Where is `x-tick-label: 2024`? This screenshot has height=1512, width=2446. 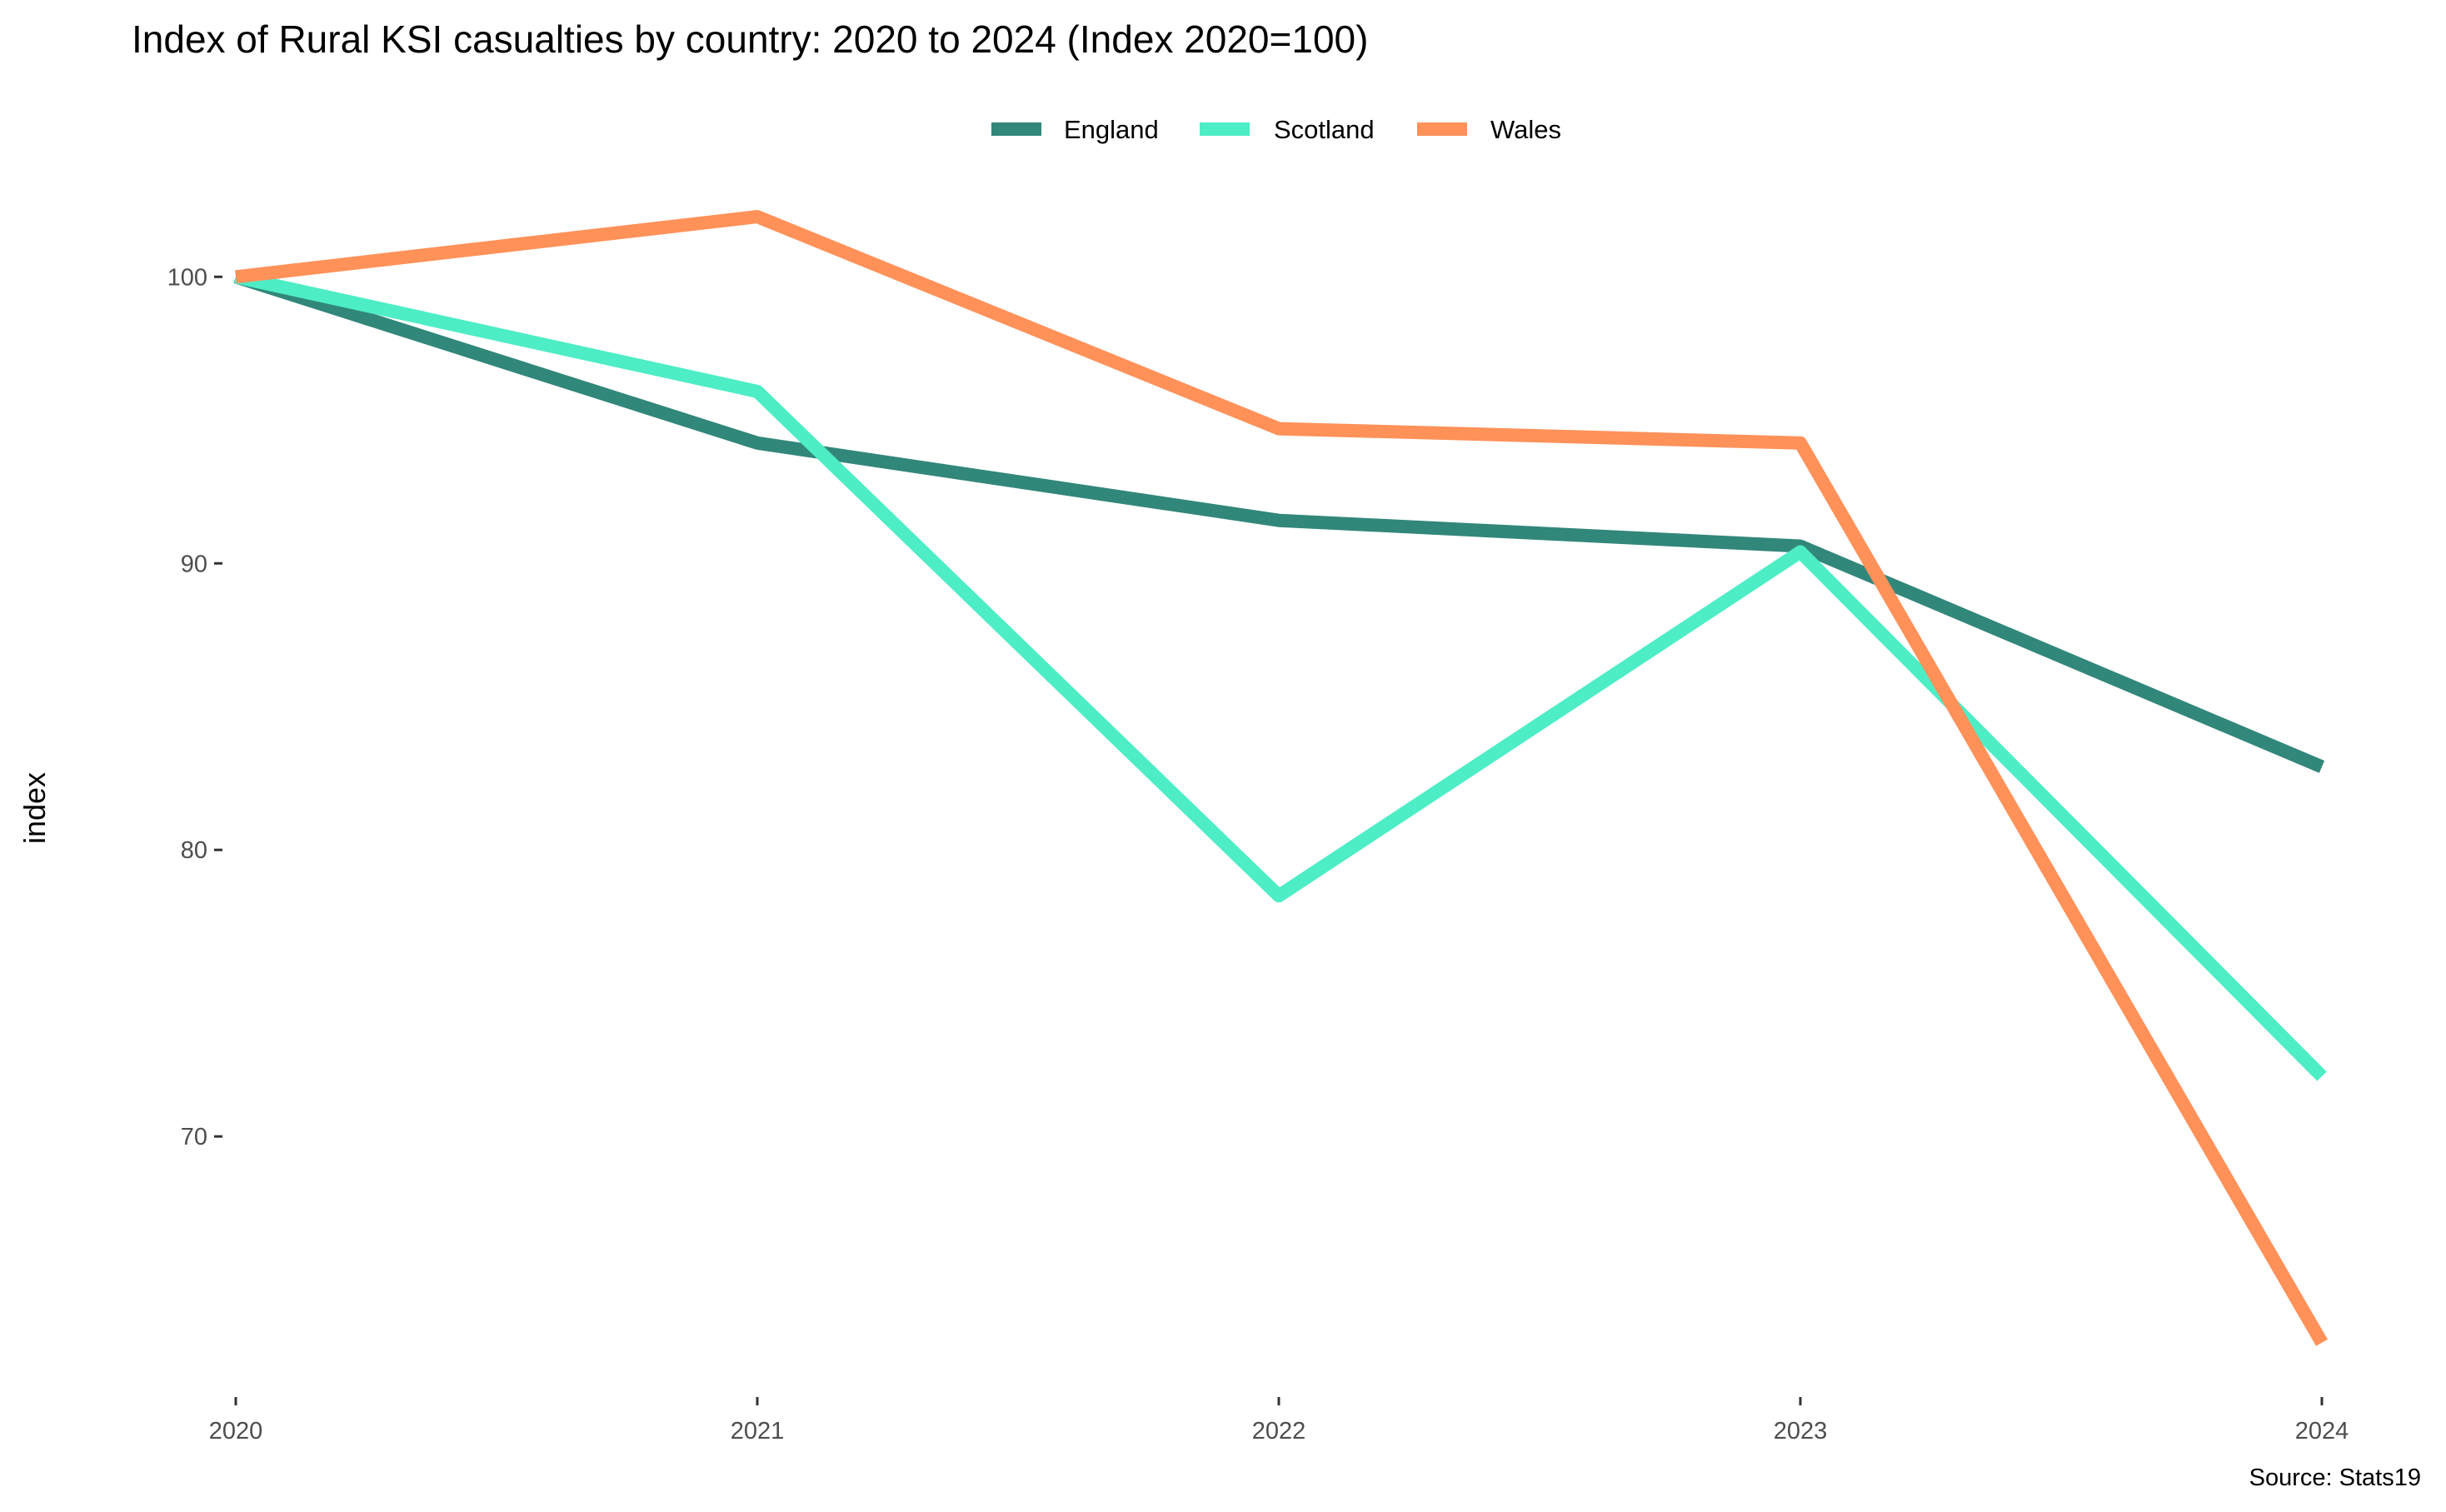
x-tick-label: 2024 is located at coordinates (2322, 1431).